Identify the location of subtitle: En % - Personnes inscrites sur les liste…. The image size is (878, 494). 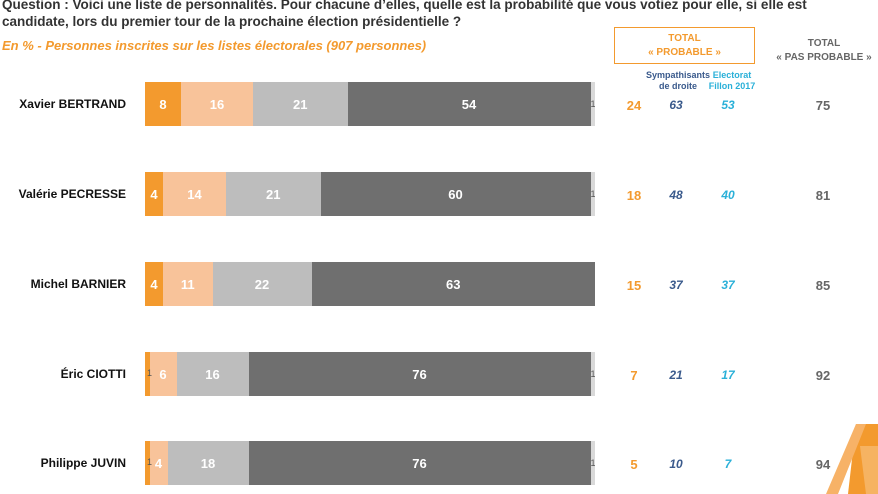
(214, 45).